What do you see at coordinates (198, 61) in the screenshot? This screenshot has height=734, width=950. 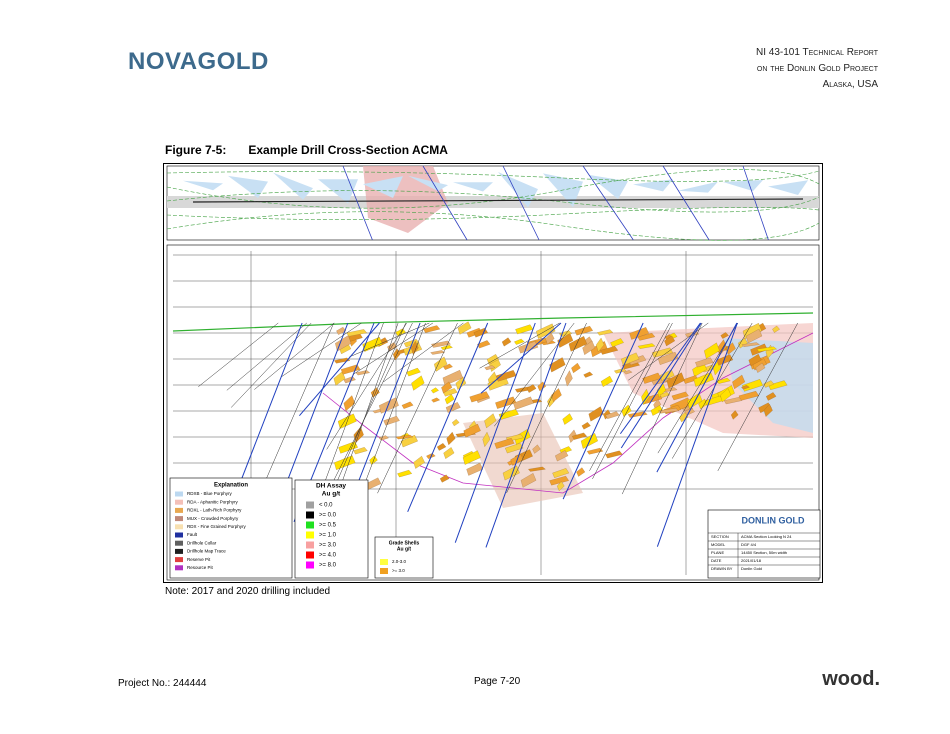 I see `logo: NOVAGOLD` at bounding box center [198, 61].